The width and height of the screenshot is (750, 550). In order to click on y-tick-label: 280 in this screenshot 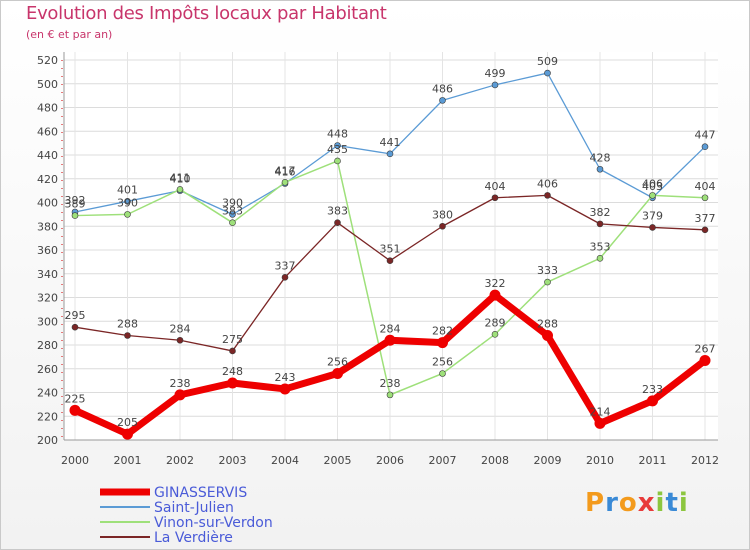, I will do `click(47, 345)`.